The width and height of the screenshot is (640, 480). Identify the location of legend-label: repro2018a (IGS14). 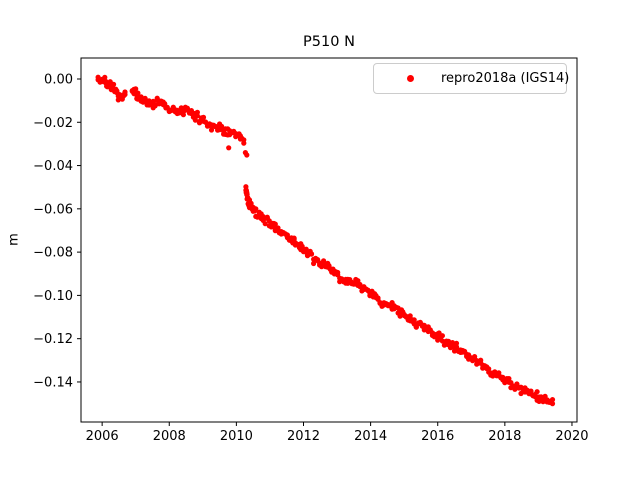
(505, 78).